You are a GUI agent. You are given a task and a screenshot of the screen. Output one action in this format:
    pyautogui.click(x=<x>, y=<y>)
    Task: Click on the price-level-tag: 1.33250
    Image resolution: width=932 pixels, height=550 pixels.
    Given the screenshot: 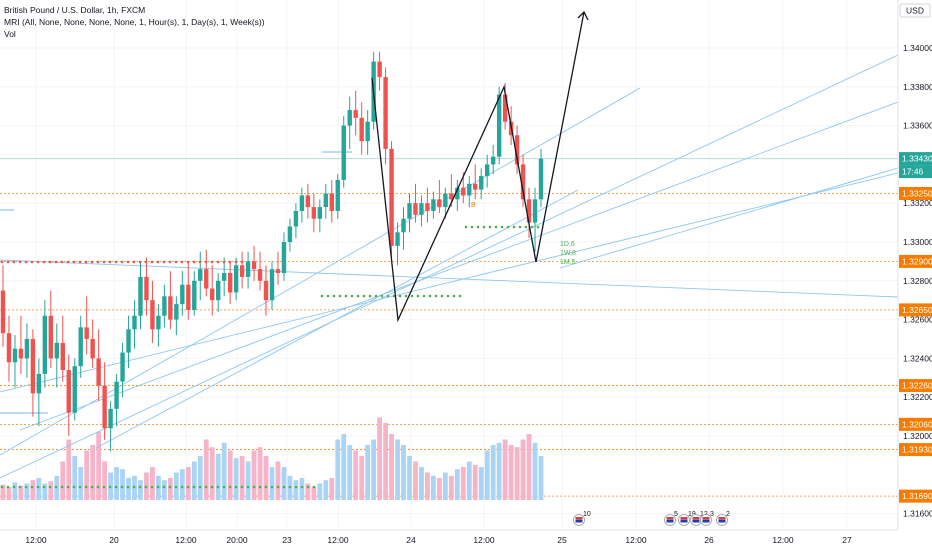 What is the action you would take?
    pyautogui.click(x=915, y=193)
    